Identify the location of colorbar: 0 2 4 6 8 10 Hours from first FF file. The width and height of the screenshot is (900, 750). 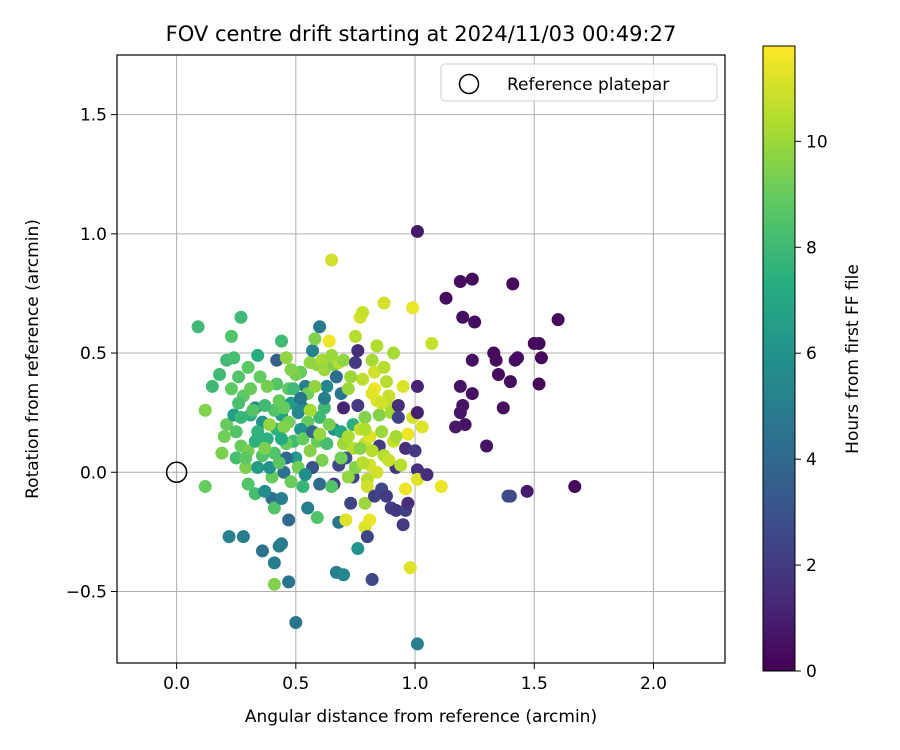
(812, 363).